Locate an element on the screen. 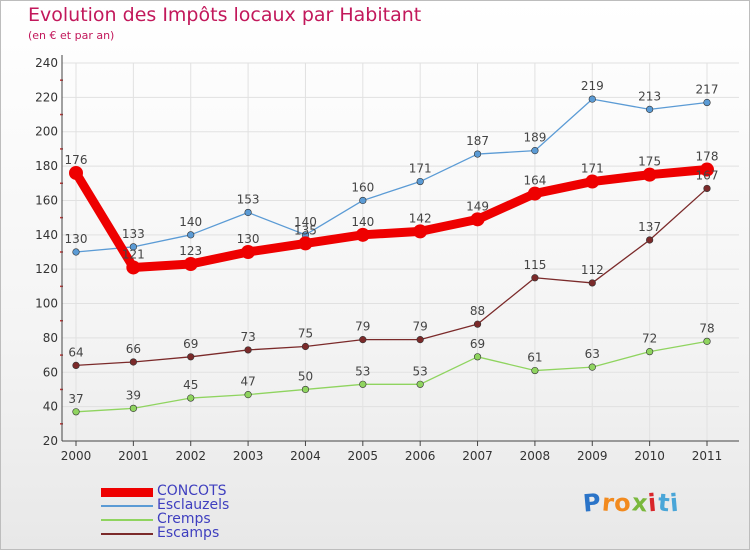 Image resolution: width=750 pixels, height=550 pixels. data-label-esclauzels: 189 is located at coordinates (534, 138).